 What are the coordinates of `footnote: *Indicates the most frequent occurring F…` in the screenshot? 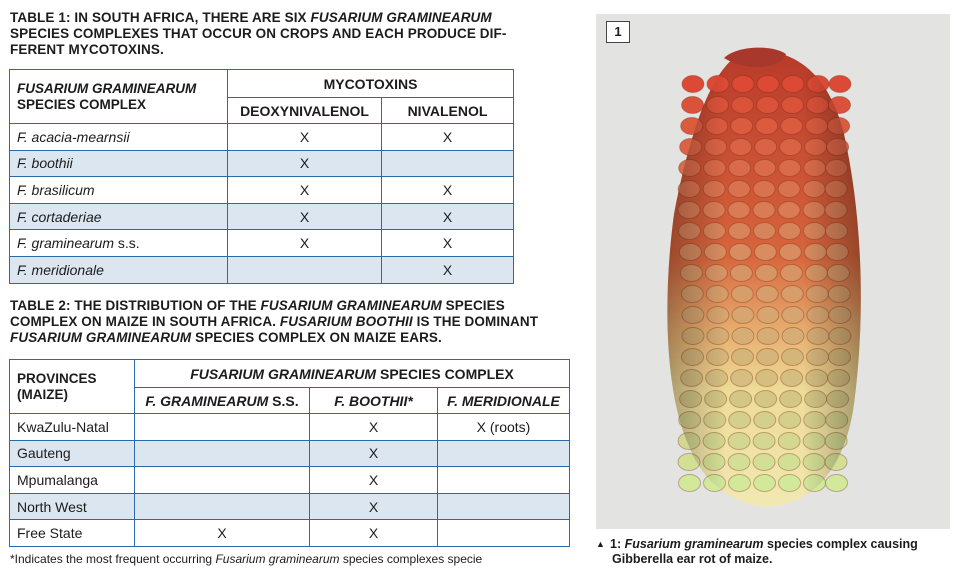 It's located at (246, 559).